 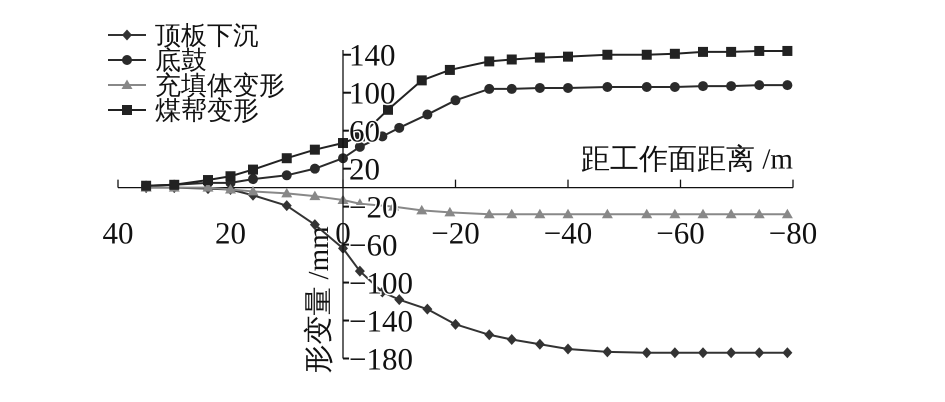 I want to click on y-tick-label: −20, so click(x=373, y=207).